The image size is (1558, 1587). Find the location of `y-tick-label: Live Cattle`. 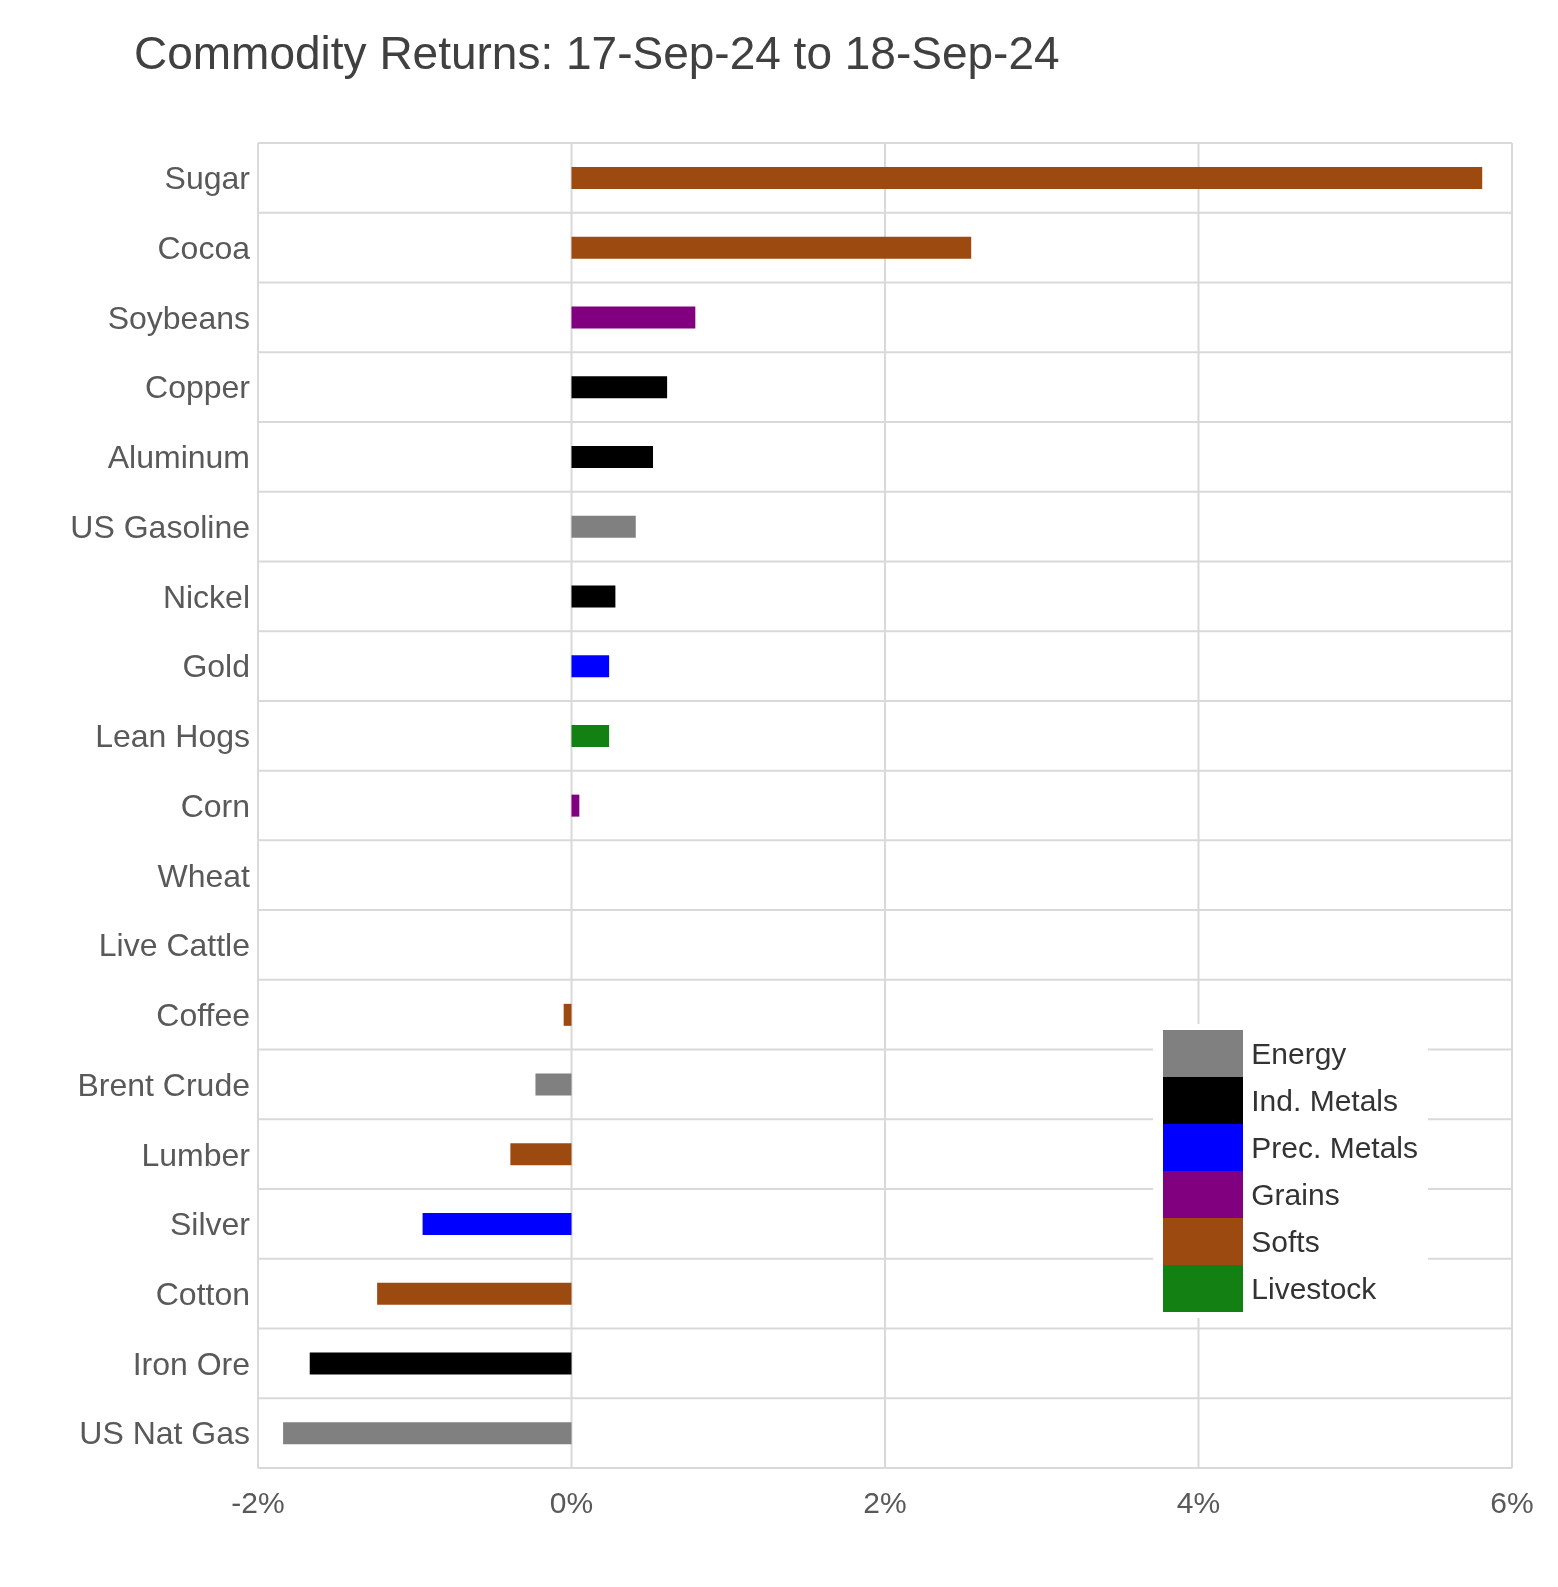

y-tick-label: Live Cattle is located at coordinates (174, 945).